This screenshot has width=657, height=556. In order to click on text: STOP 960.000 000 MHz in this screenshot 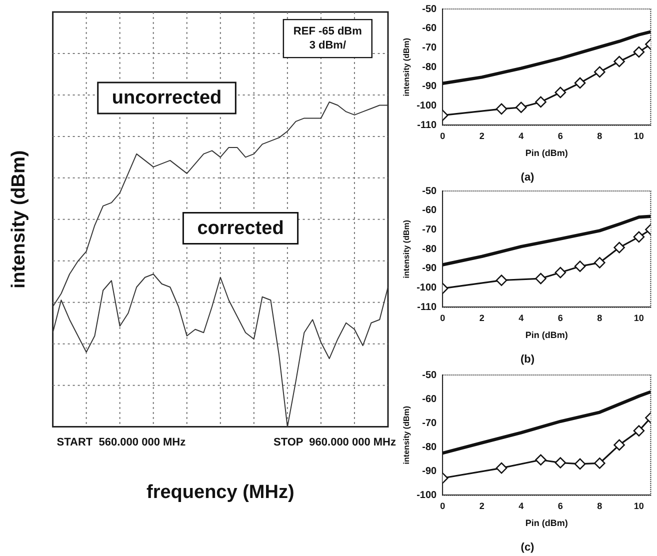, I will do `click(335, 442)`.